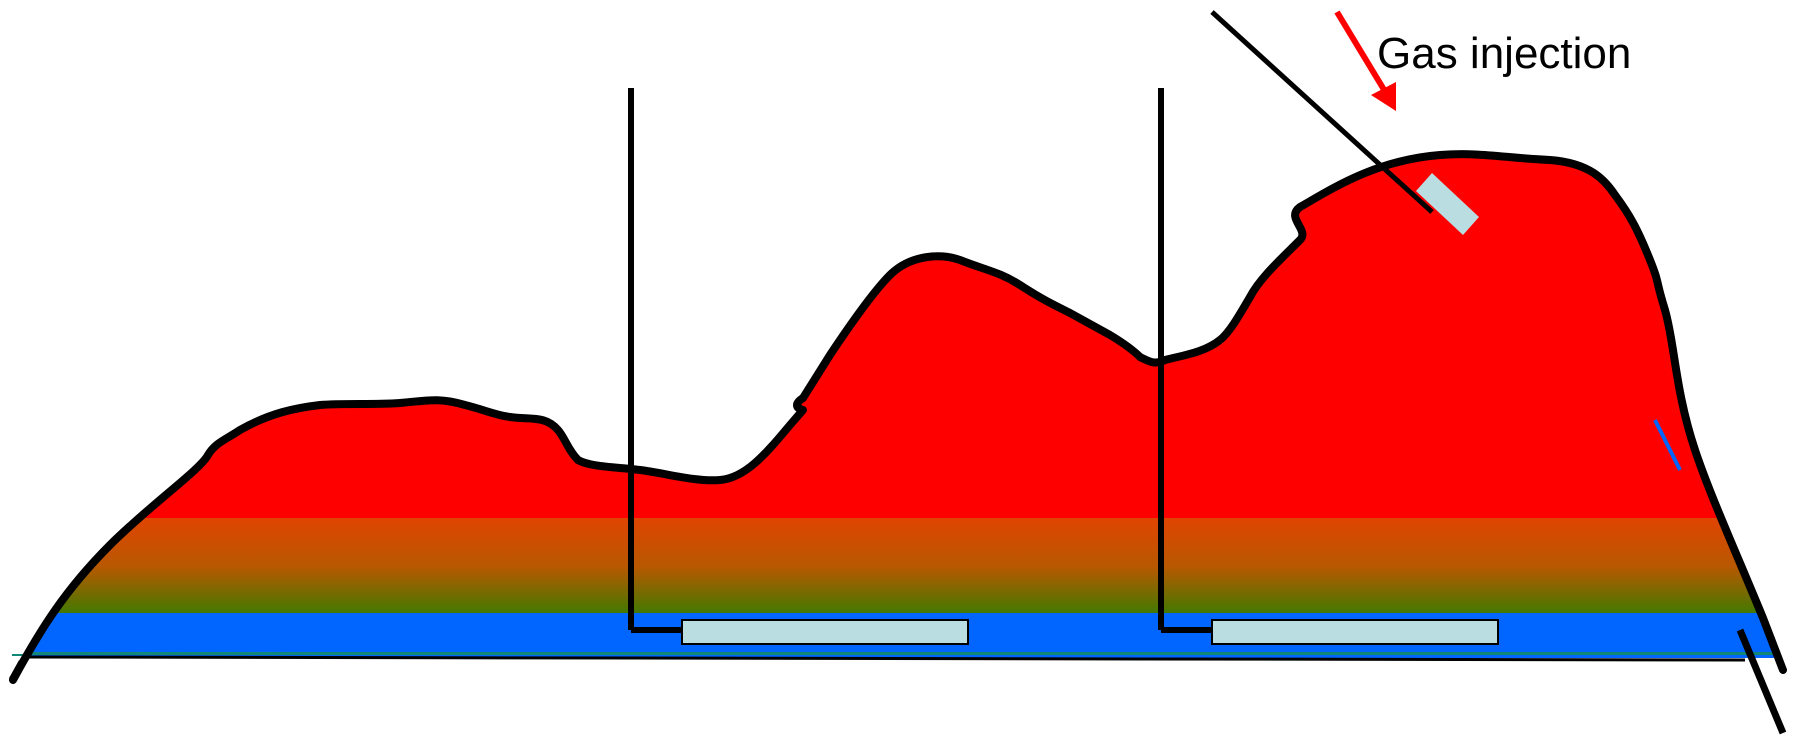 This screenshot has width=1795, height=737. What do you see at coordinates (17, 671) in the screenshot?
I see `left-flank-edge` at bounding box center [17, 671].